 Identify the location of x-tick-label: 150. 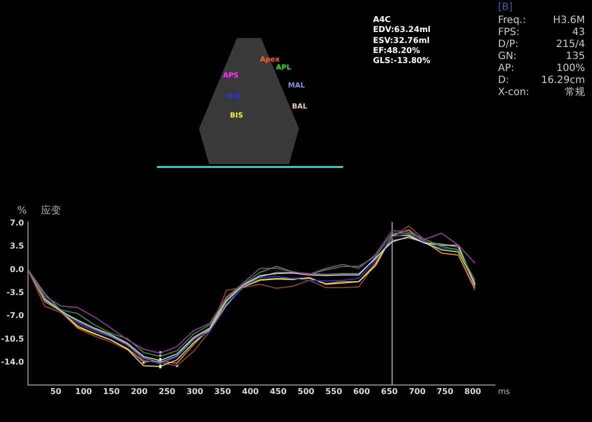
(111, 391).